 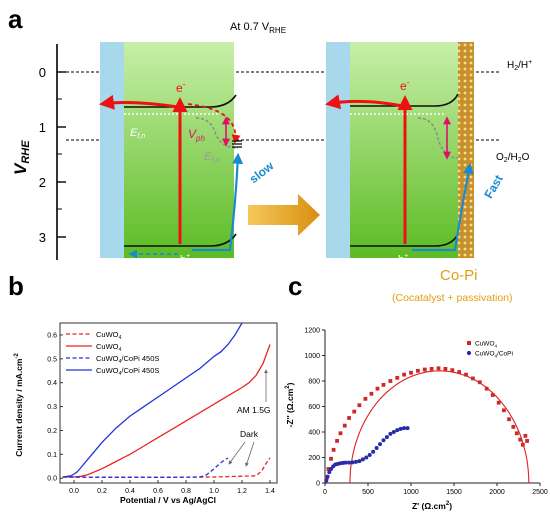 What do you see at coordinates (493, 187) in the screenshot?
I see `fast-label: Fast` at bounding box center [493, 187].